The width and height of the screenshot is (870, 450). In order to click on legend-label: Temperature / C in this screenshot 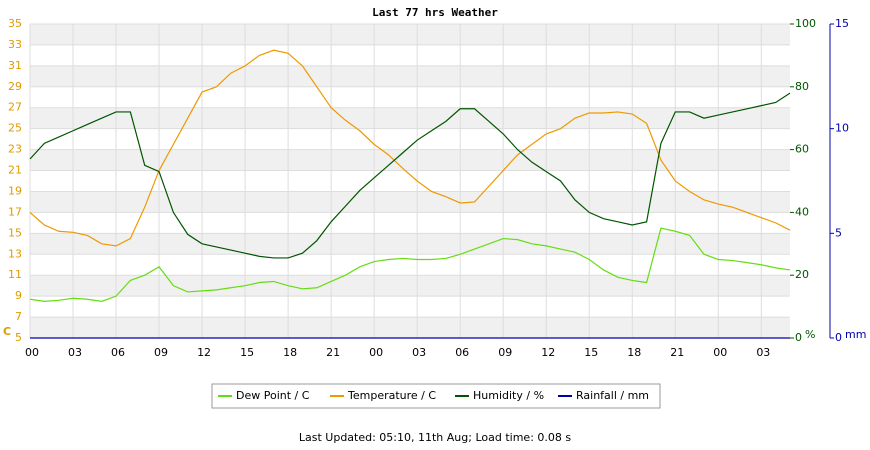, I will do `click(391, 395)`.